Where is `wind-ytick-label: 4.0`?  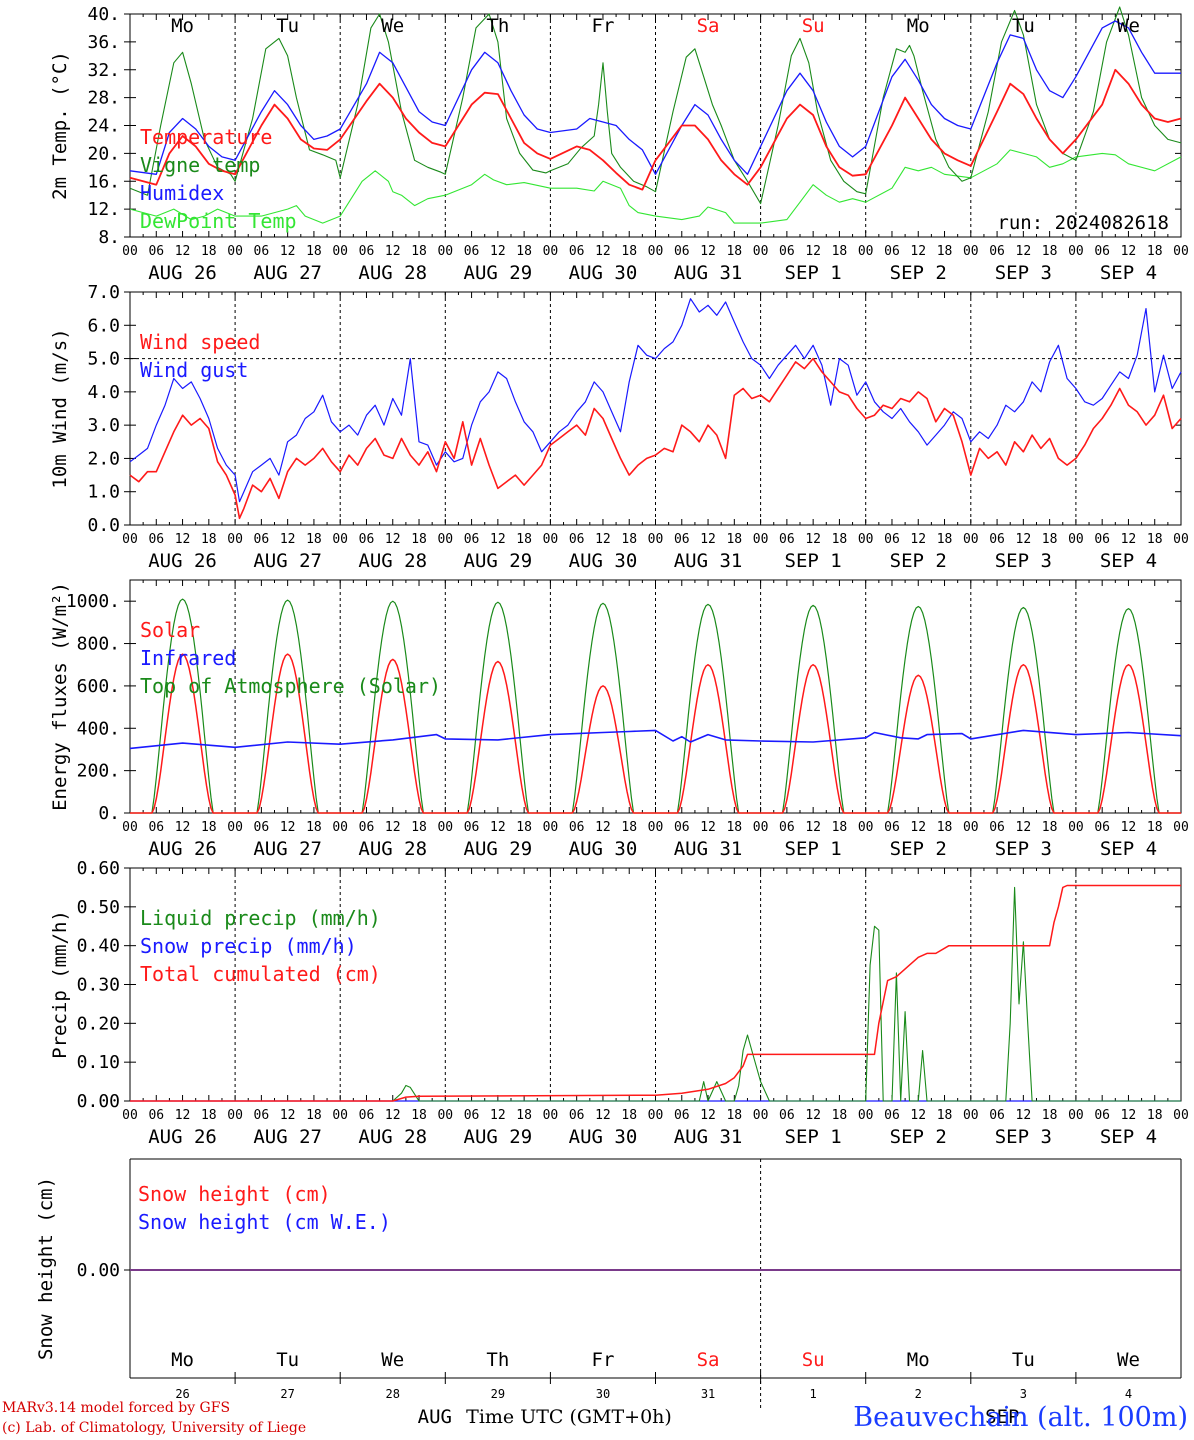 wind-ytick-label: 4.0 is located at coordinates (103, 392).